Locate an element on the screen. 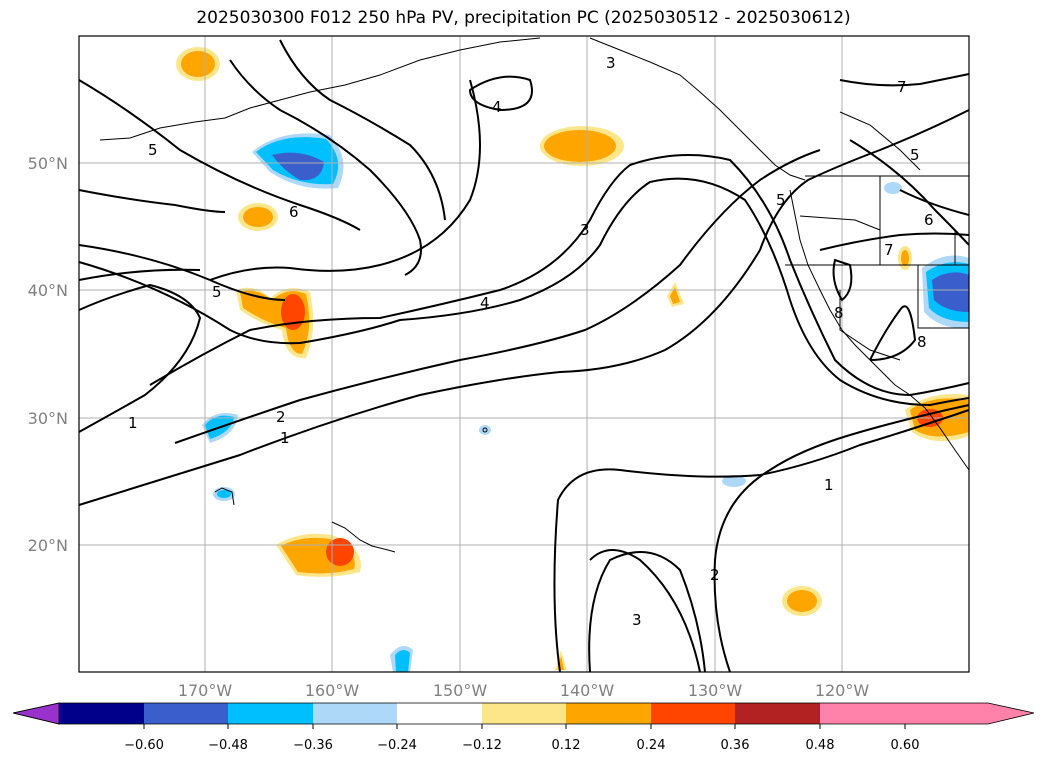  colorbar-tick-label: −0.48 is located at coordinates (228, 745).